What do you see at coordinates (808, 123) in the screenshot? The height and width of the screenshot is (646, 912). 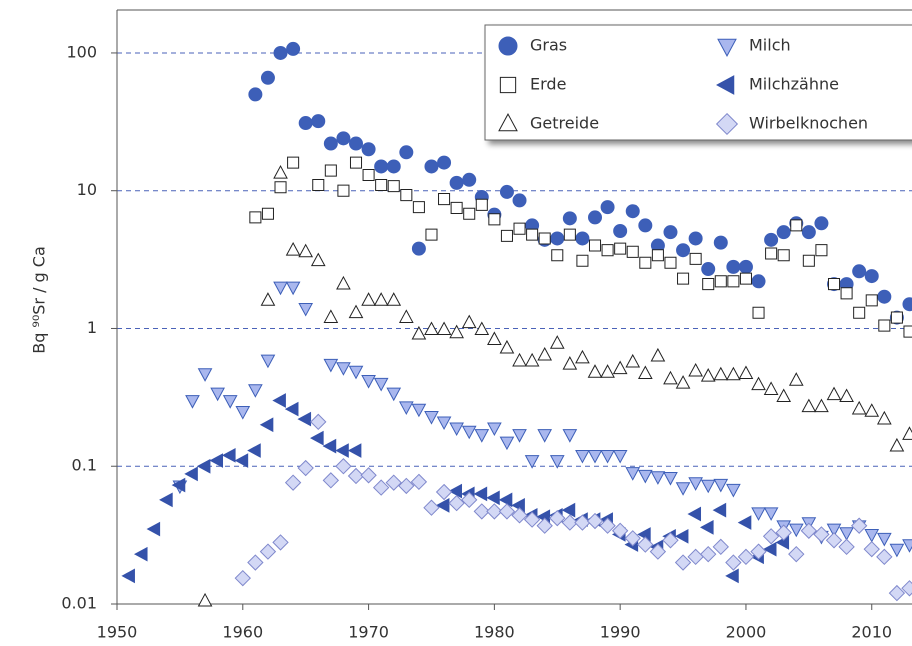 I see `legend-label: Wirbelknochen` at bounding box center [808, 123].